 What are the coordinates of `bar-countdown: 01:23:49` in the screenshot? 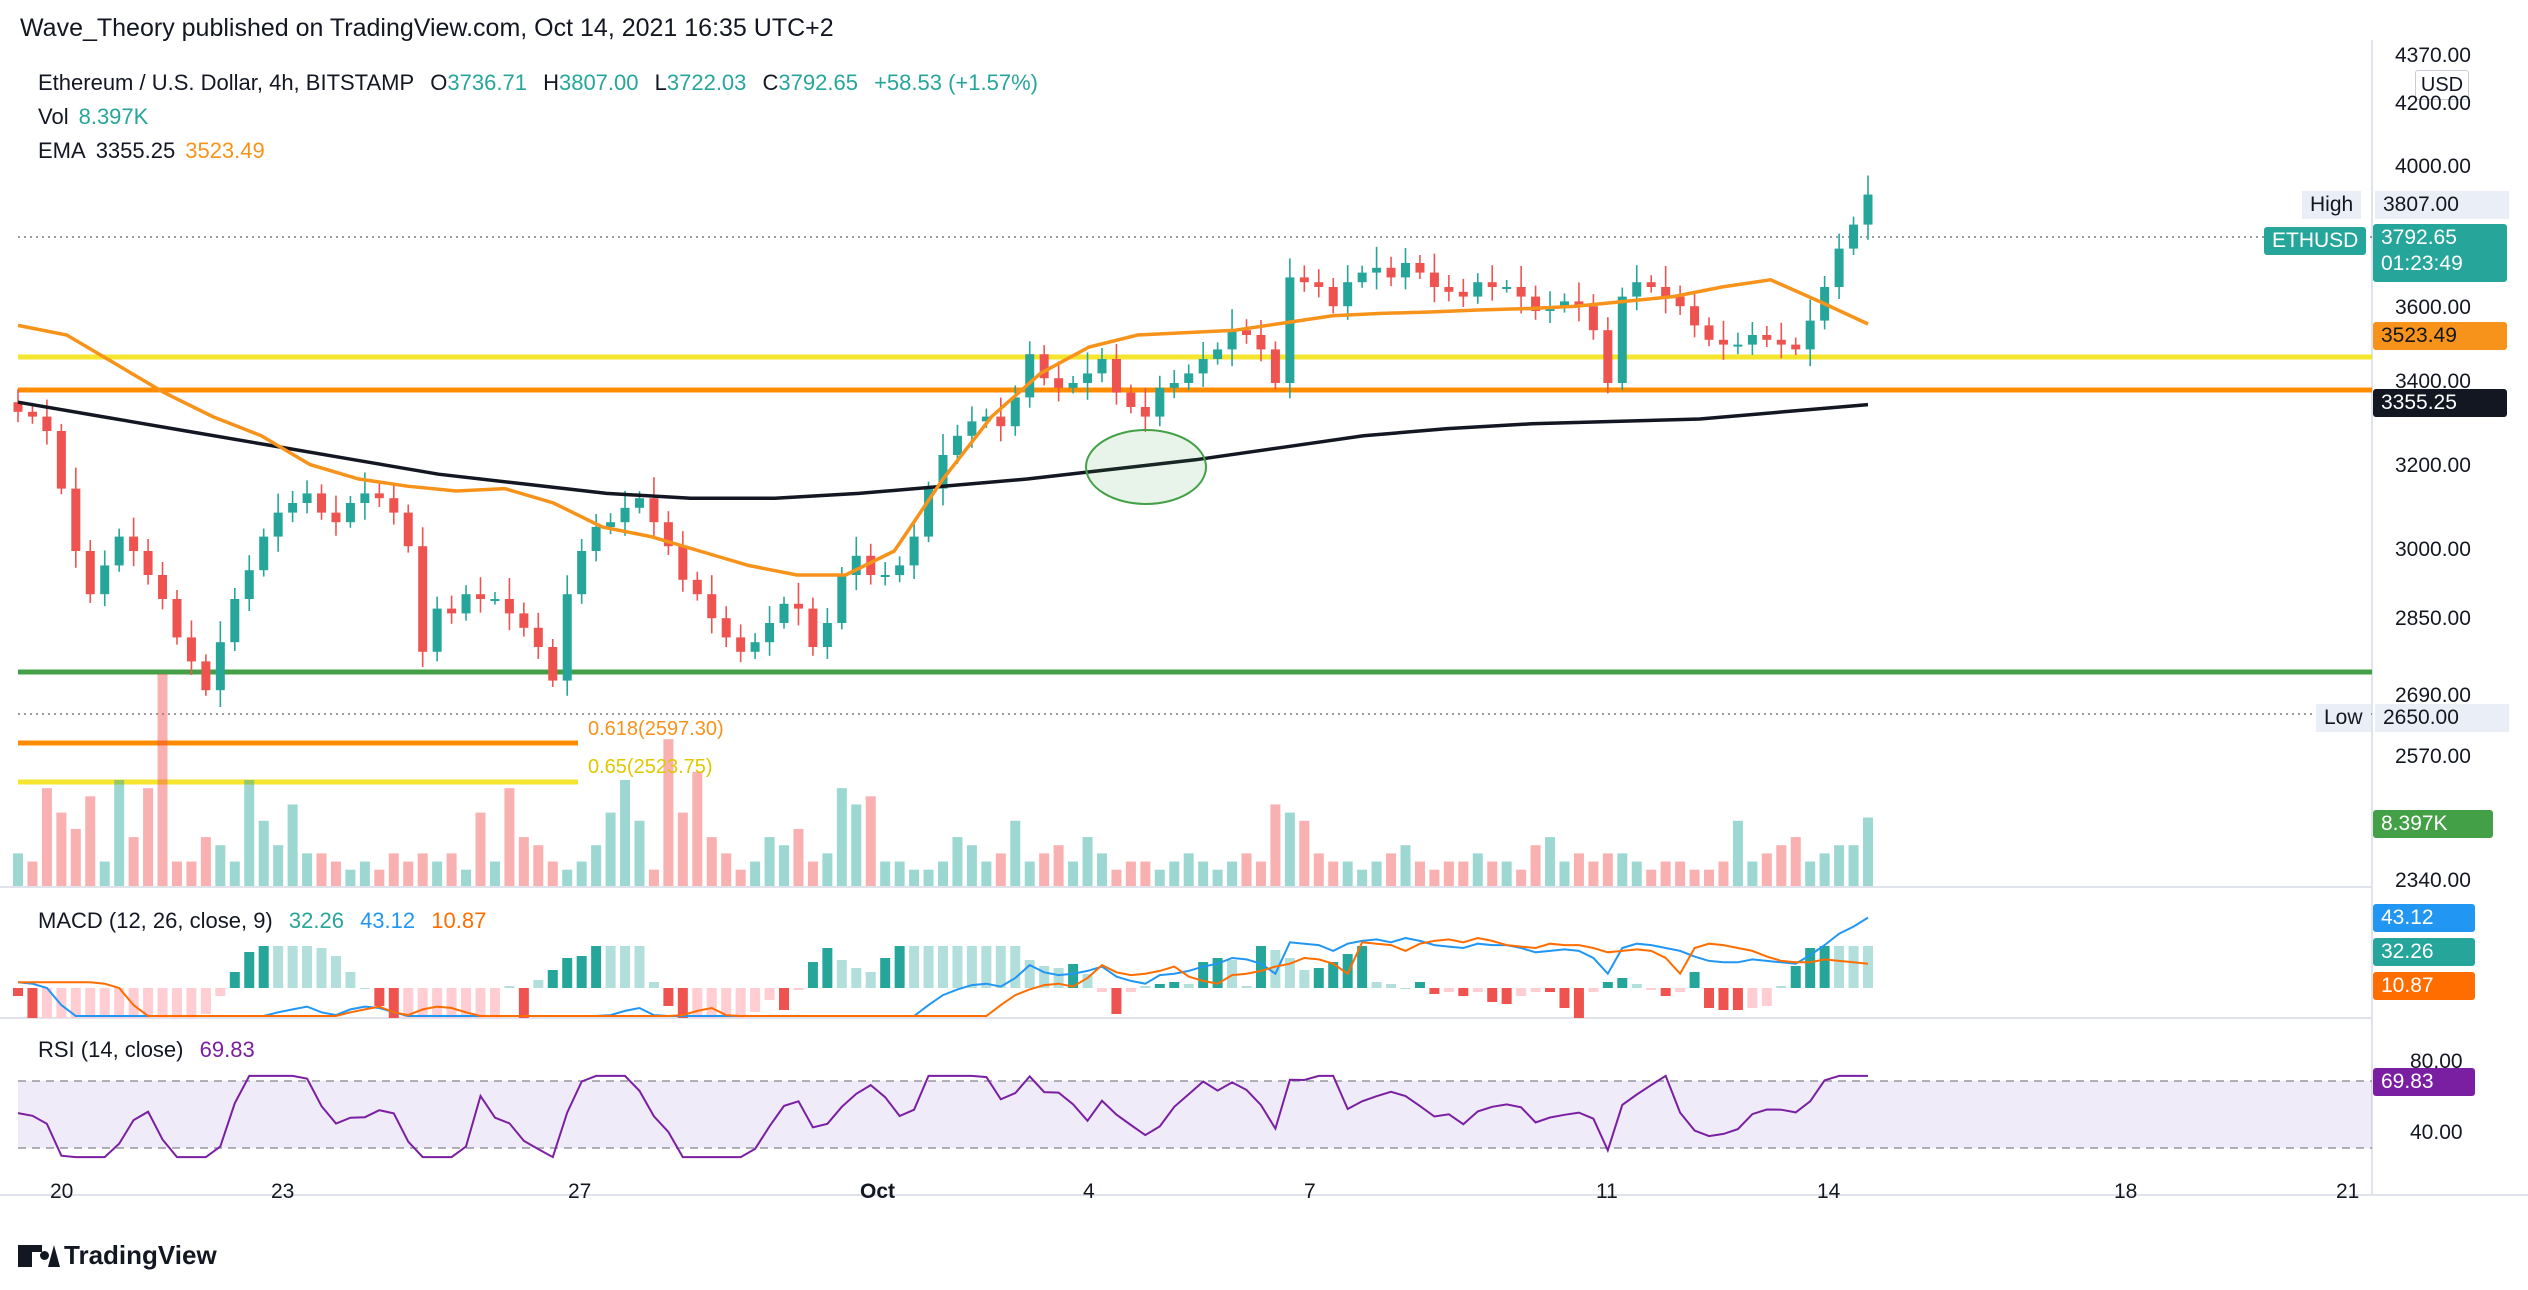 It's located at (2422, 263).